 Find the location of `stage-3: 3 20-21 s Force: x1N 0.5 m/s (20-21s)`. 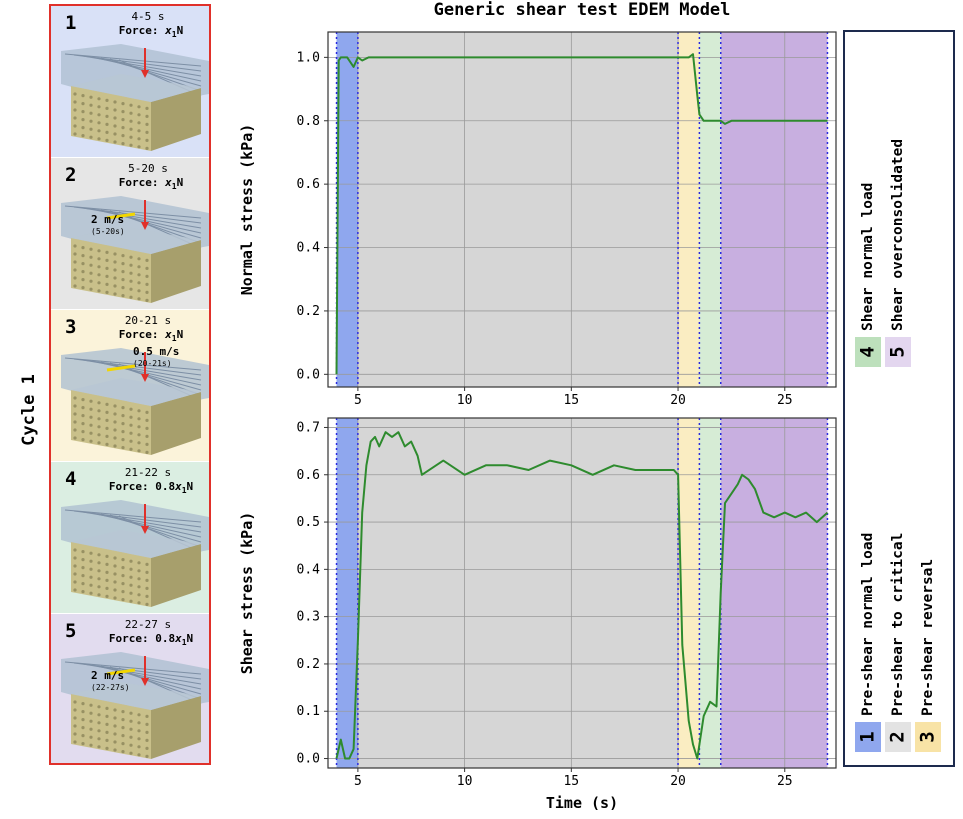

stage-3: 3 20-21 s Force: x1N 0.5 m/s (20-21s) is located at coordinates (130, 385).